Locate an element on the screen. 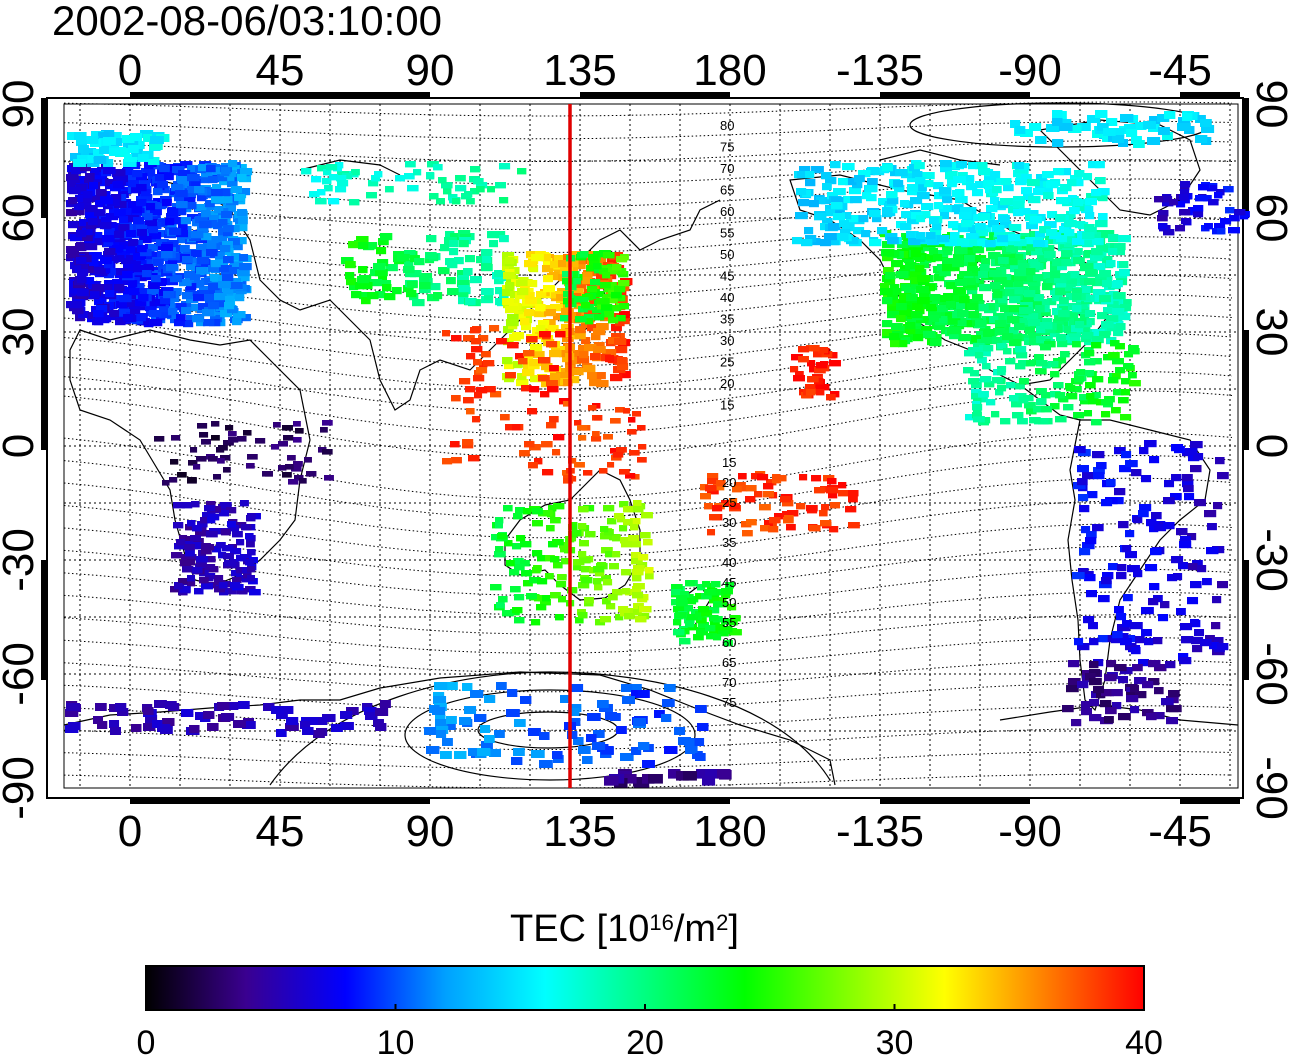 This screenshot has width=1292, height=1057. contour-label-south: 30 is located at coordinates (729, 522).